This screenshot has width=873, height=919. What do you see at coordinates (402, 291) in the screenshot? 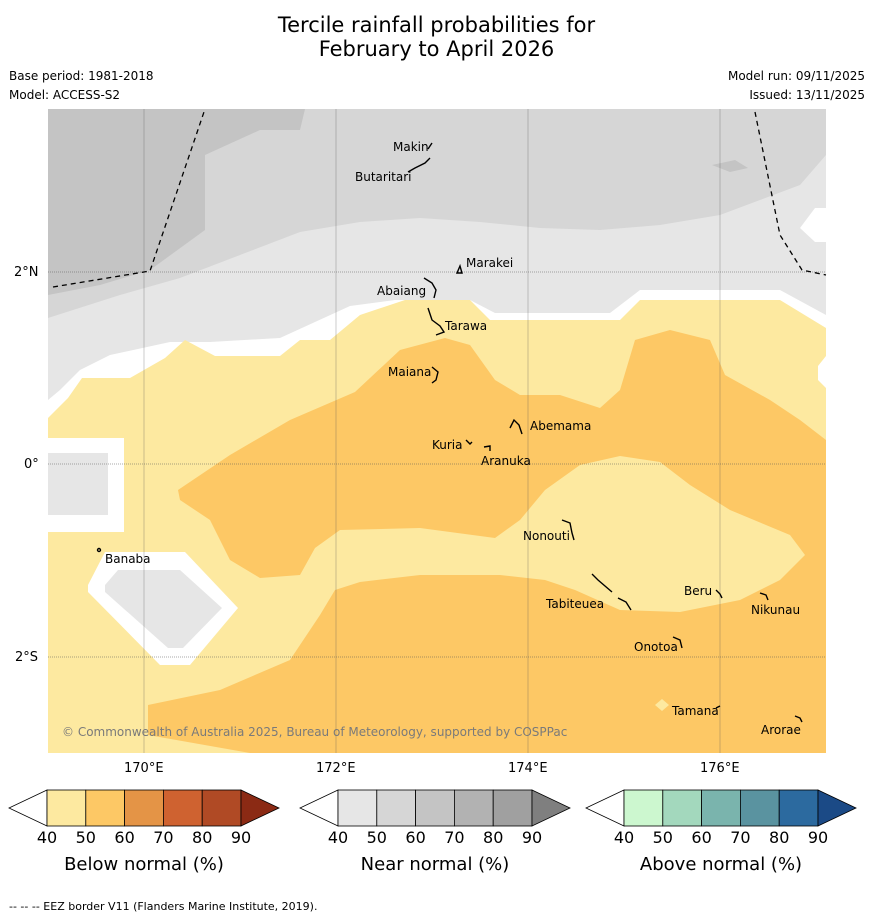
I see `island-label-abaiang: Abaiang` at bounding box center [402, 291].